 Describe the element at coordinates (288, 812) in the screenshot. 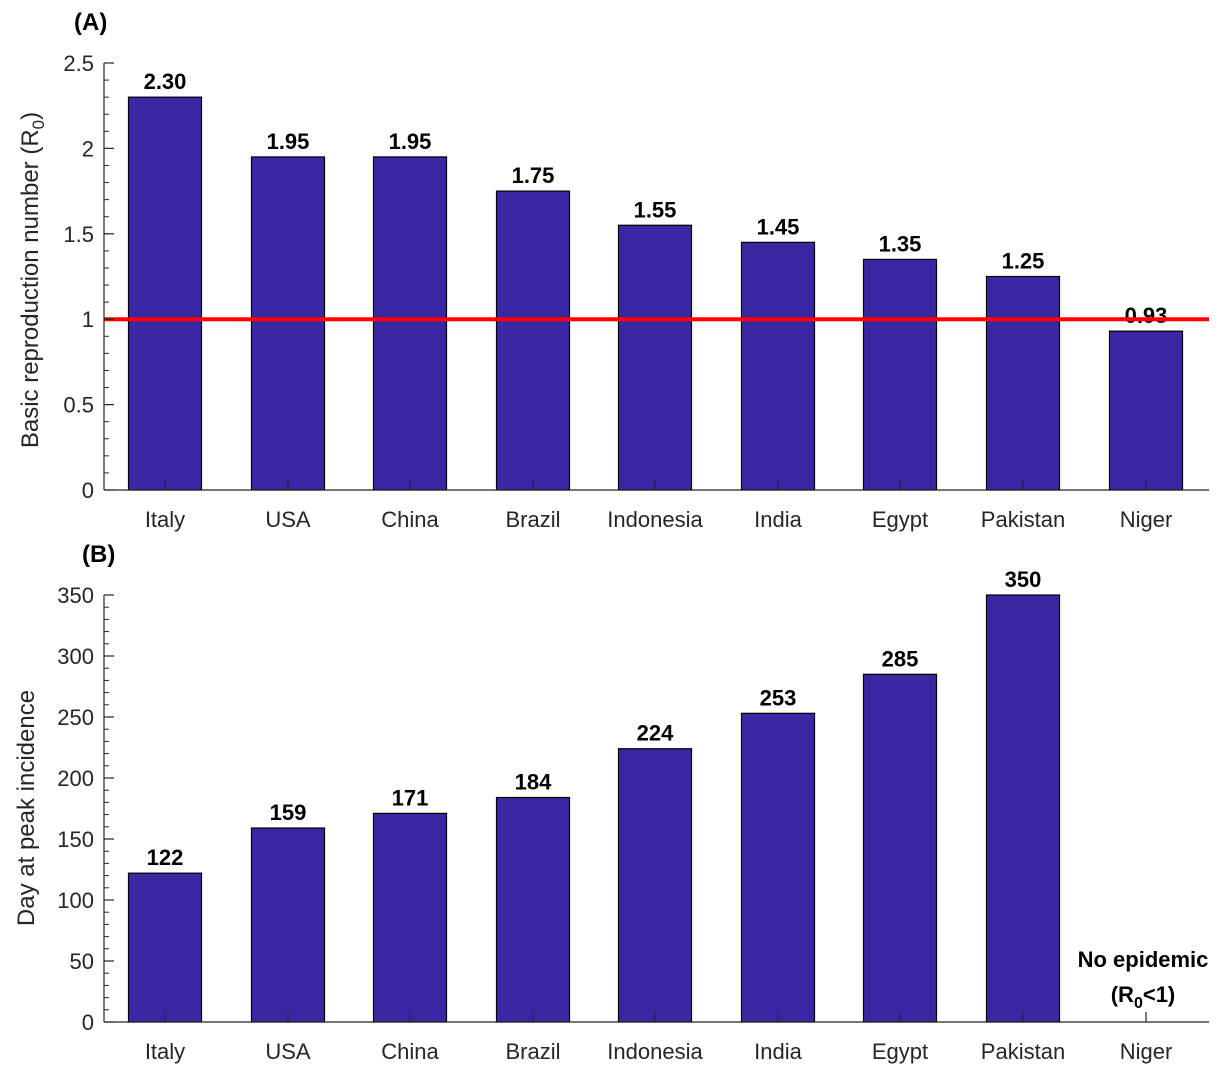

I see `panel-b-bar-value-label: 159` at that location.